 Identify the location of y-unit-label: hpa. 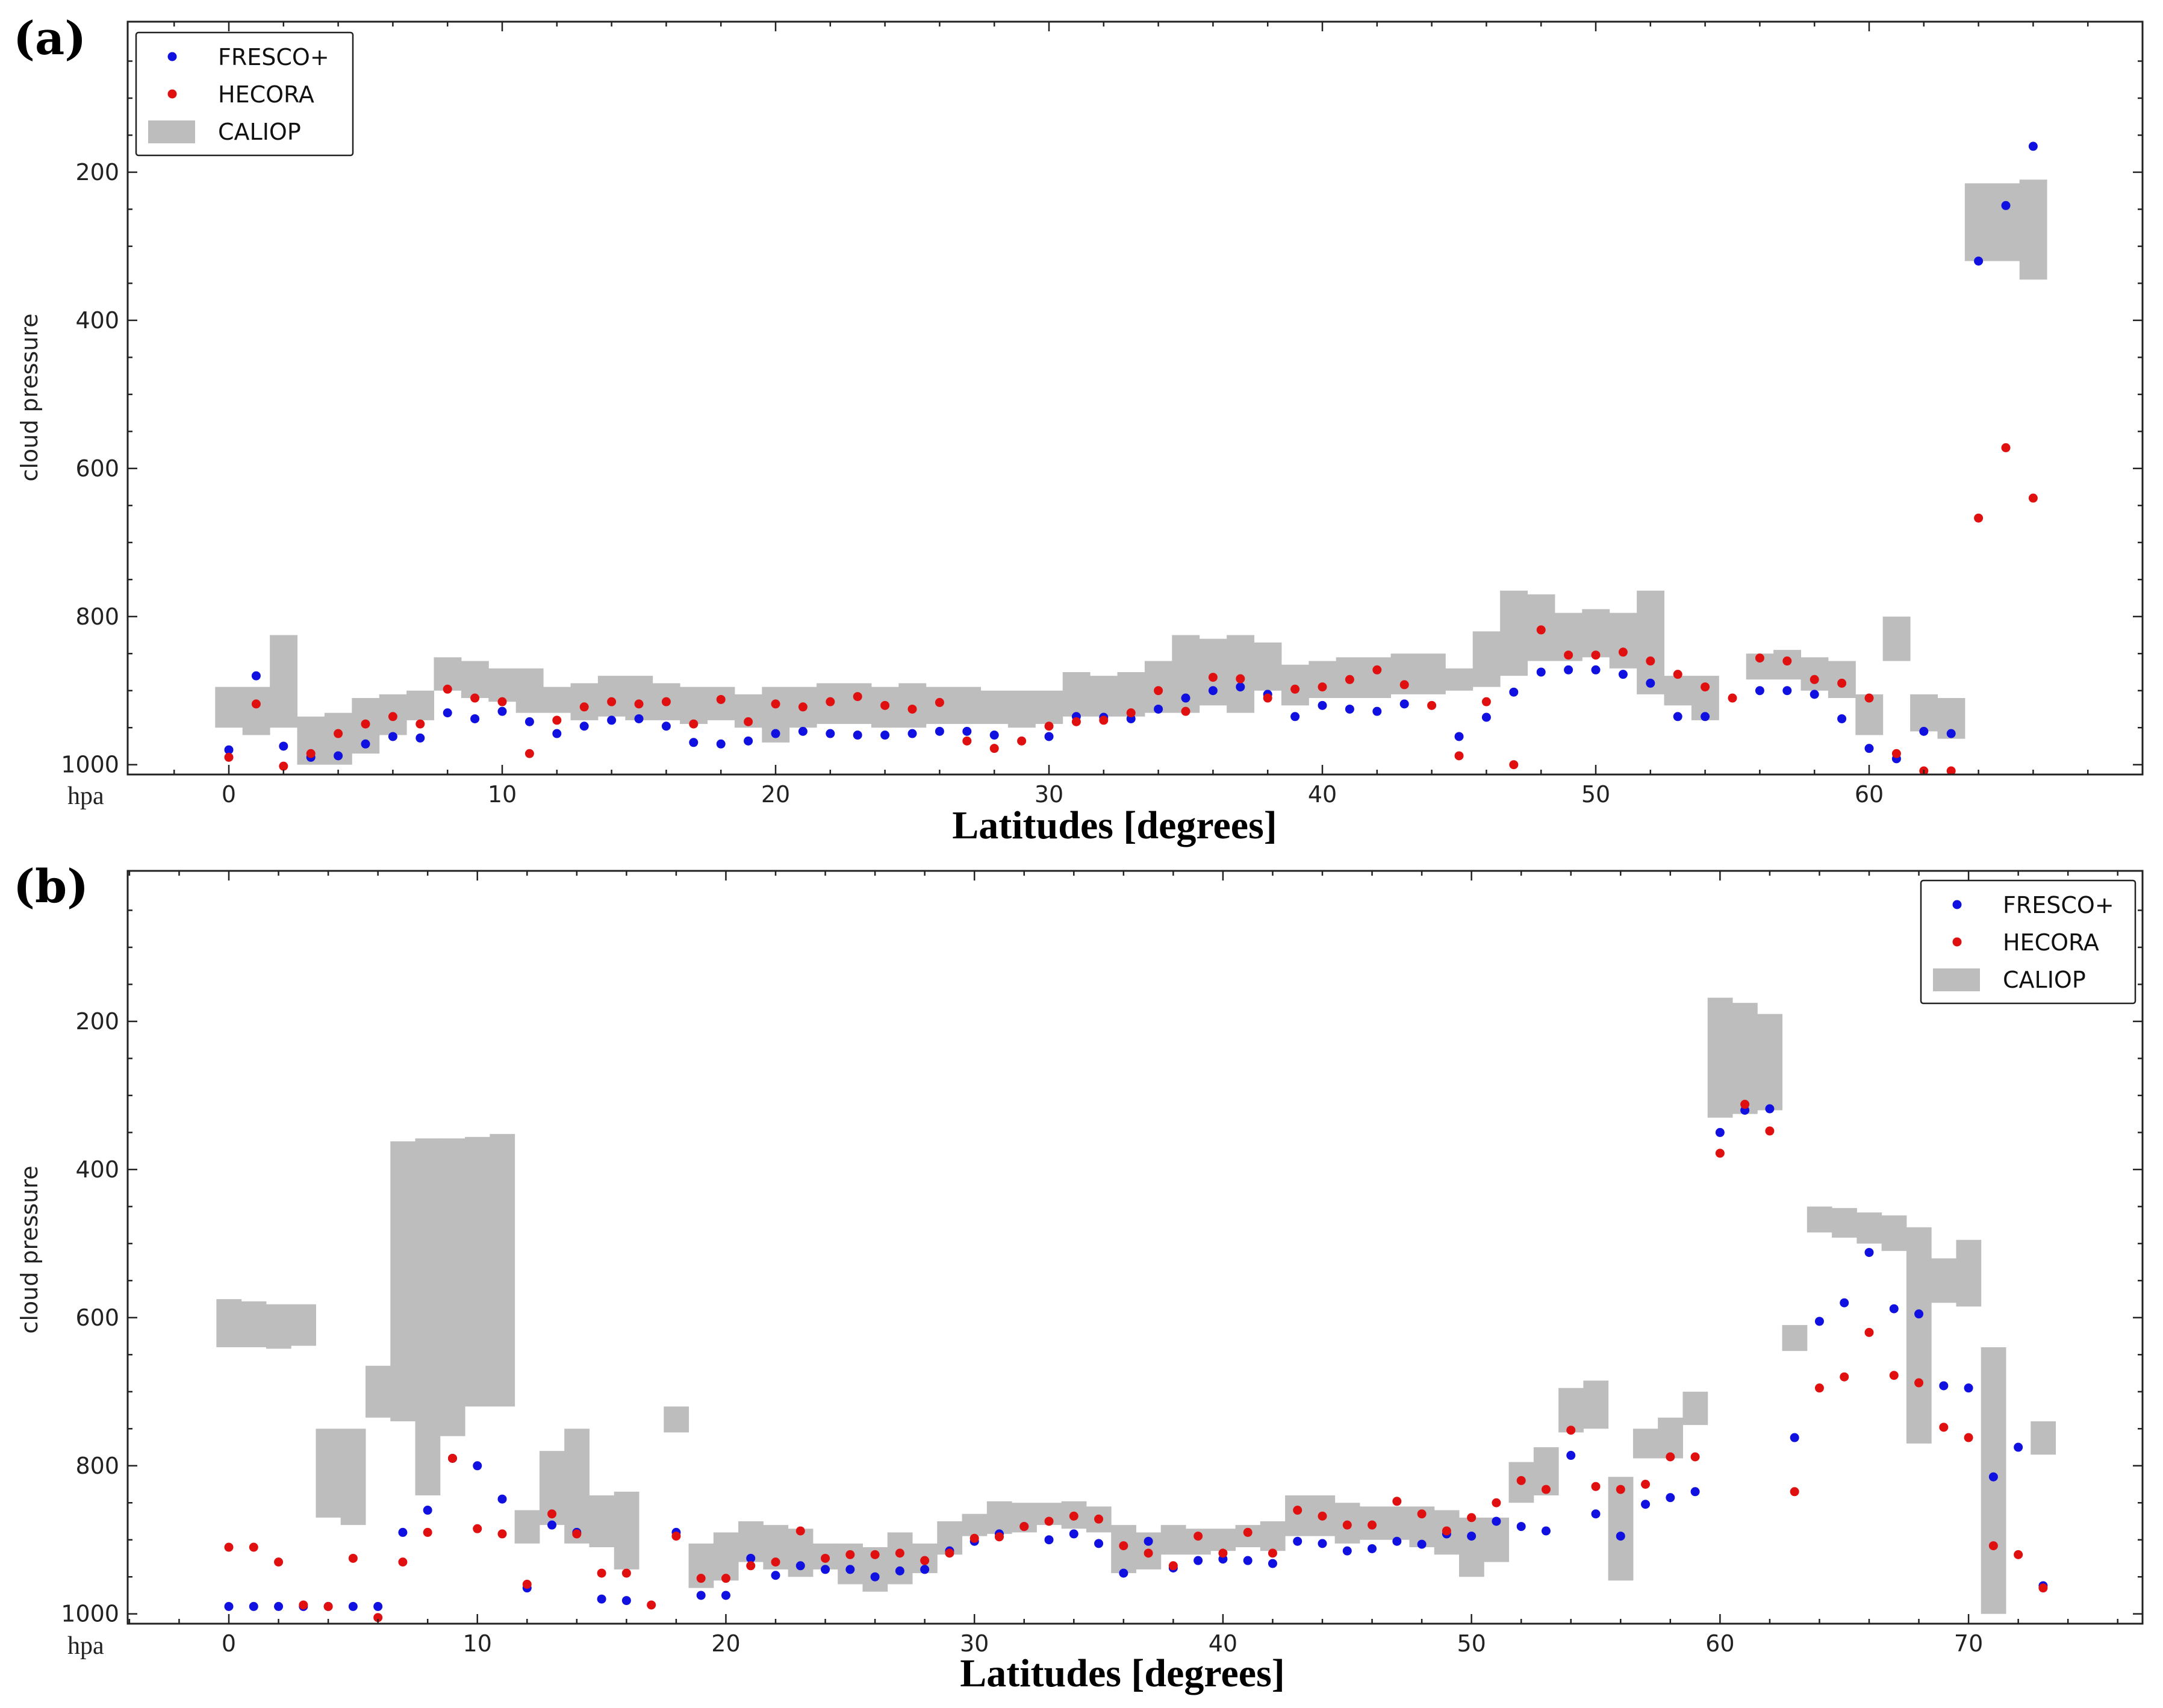
(85, 796).